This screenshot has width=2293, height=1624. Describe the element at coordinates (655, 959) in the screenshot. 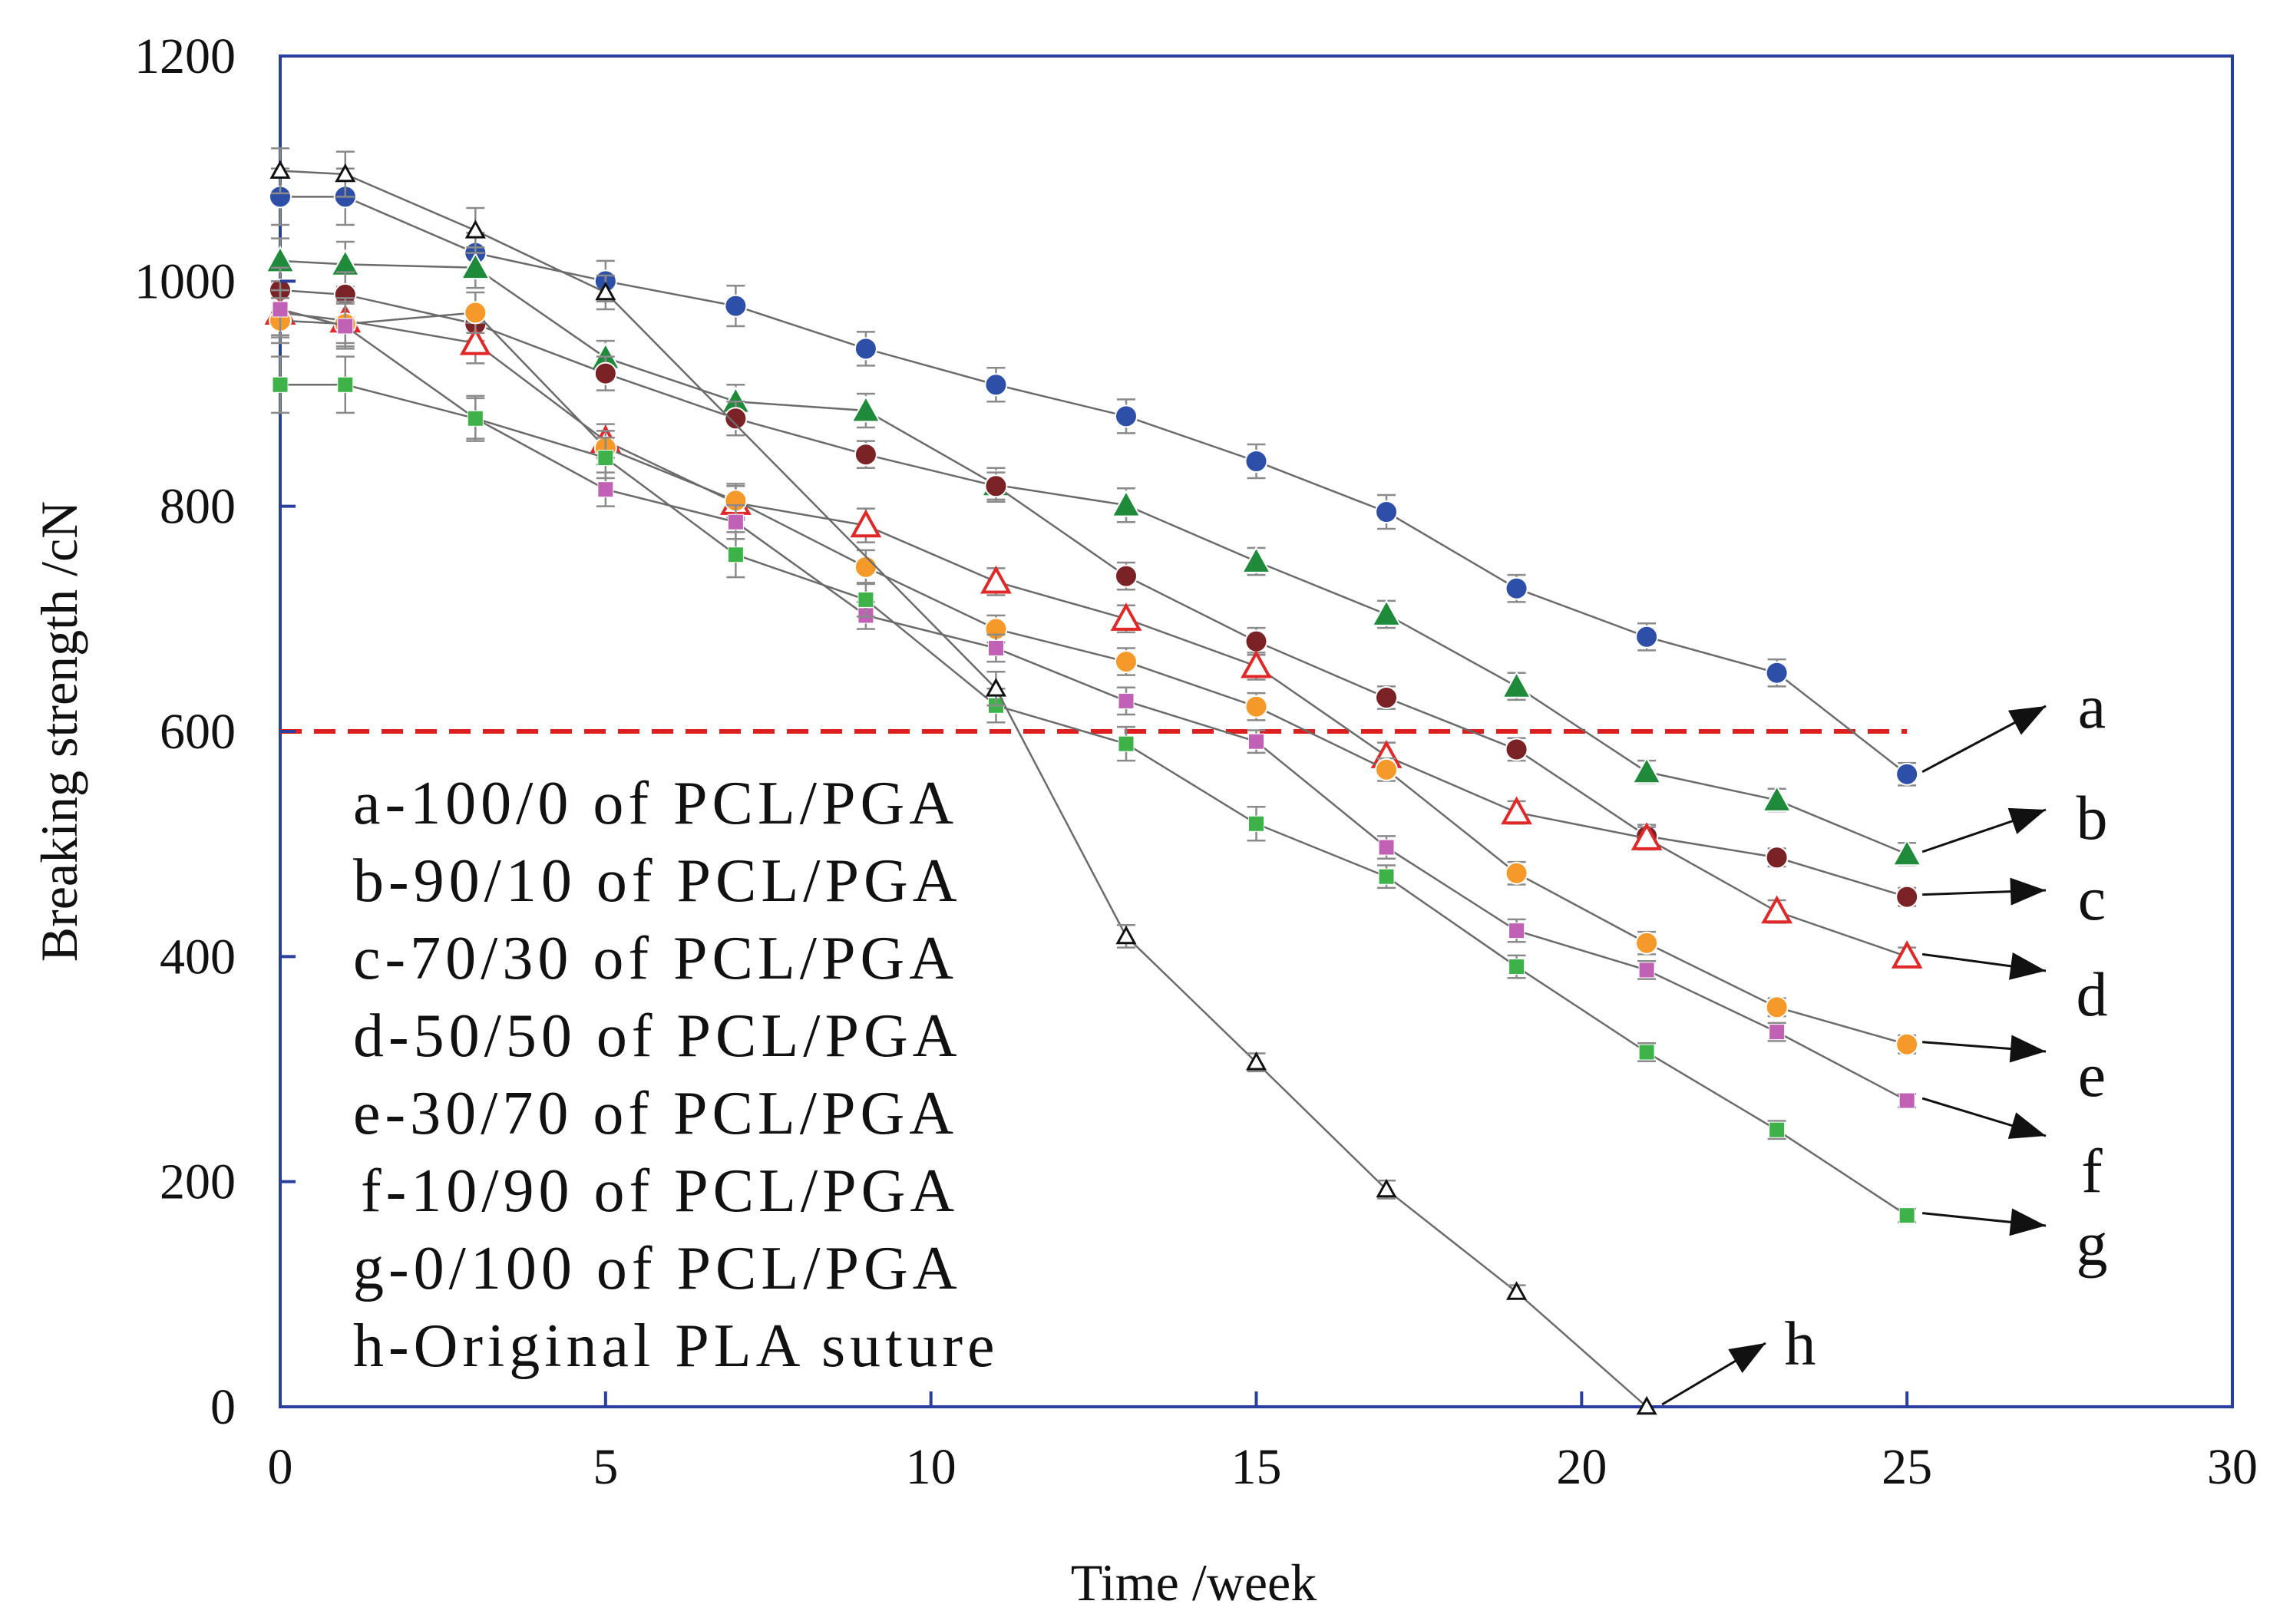

I see `legend-entry-c: c-70/30 of PCL/PGA` at that location.